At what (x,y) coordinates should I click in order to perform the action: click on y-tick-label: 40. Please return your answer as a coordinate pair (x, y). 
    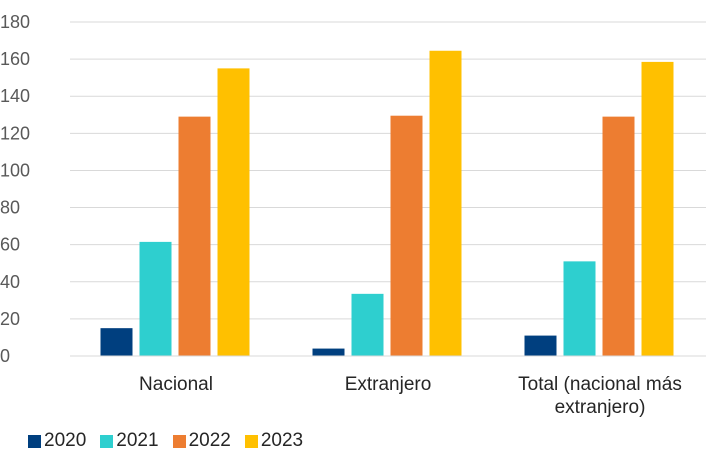
    Looking at the image, I should click on (10, 282).